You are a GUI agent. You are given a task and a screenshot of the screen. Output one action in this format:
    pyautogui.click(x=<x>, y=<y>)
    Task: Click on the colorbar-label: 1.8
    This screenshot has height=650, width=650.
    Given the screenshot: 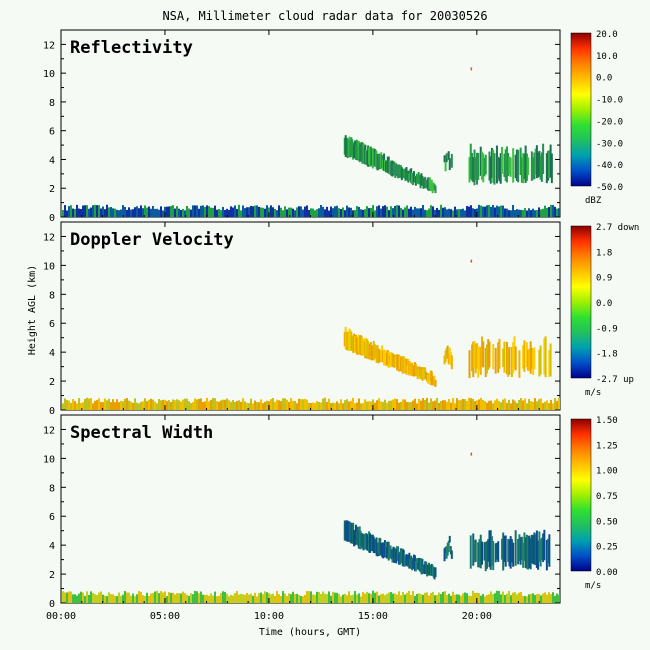 What is the action you would take?
    pyautogui.click(x=604, y=253)
    